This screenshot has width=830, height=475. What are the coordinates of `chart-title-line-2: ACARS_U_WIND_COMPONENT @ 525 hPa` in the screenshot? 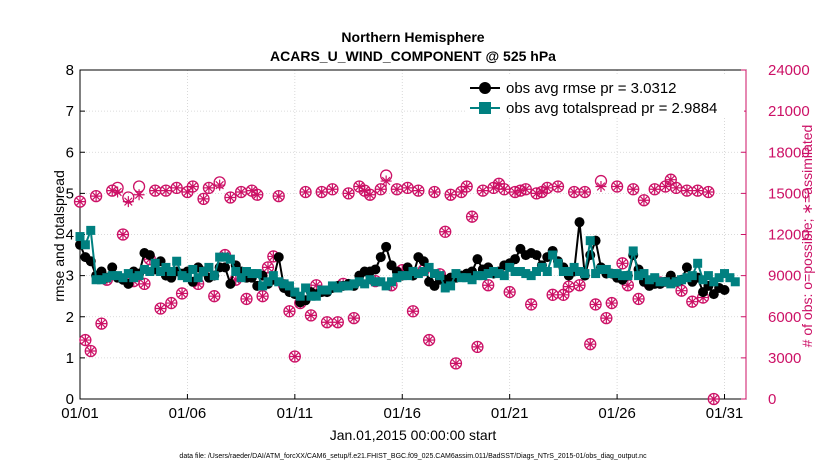 It's located at (413, 56).